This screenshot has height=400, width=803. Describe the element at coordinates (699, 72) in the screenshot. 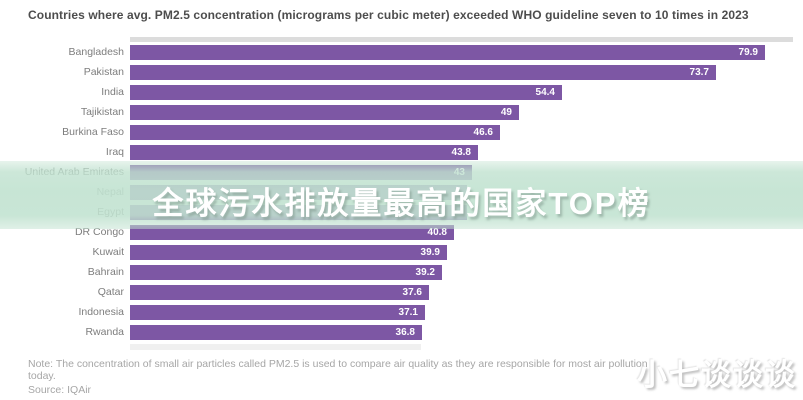

I see `bar-value-label: 73.7` at that location.